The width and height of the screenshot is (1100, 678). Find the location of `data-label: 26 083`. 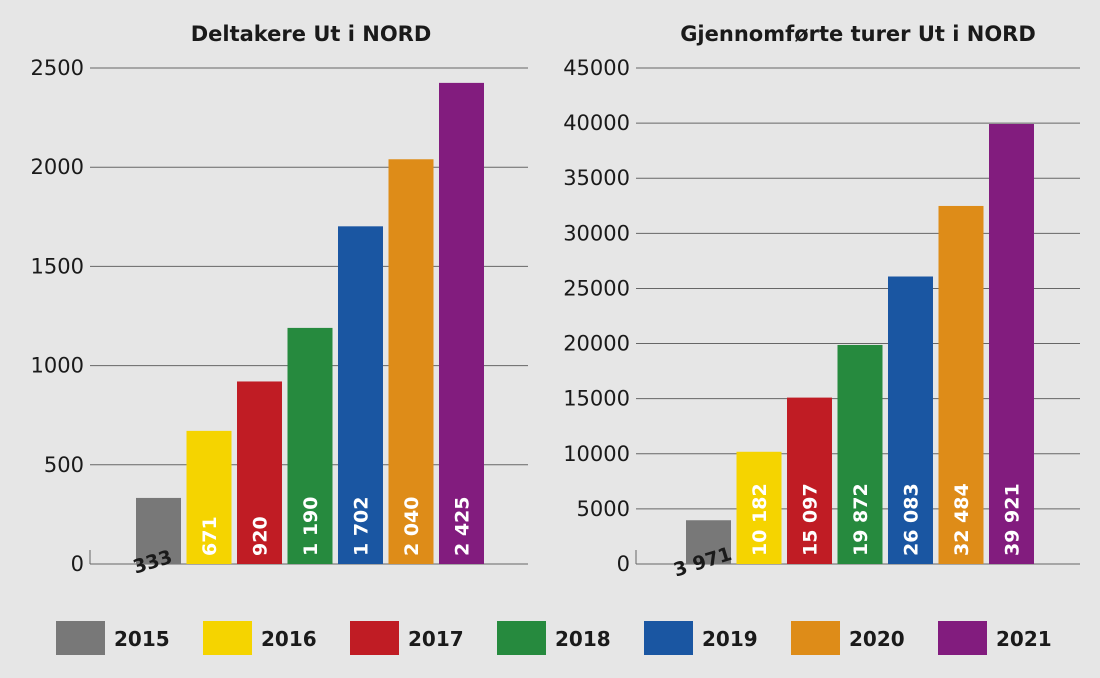

data-label: 26 083 is located at coordinates (912, 519).